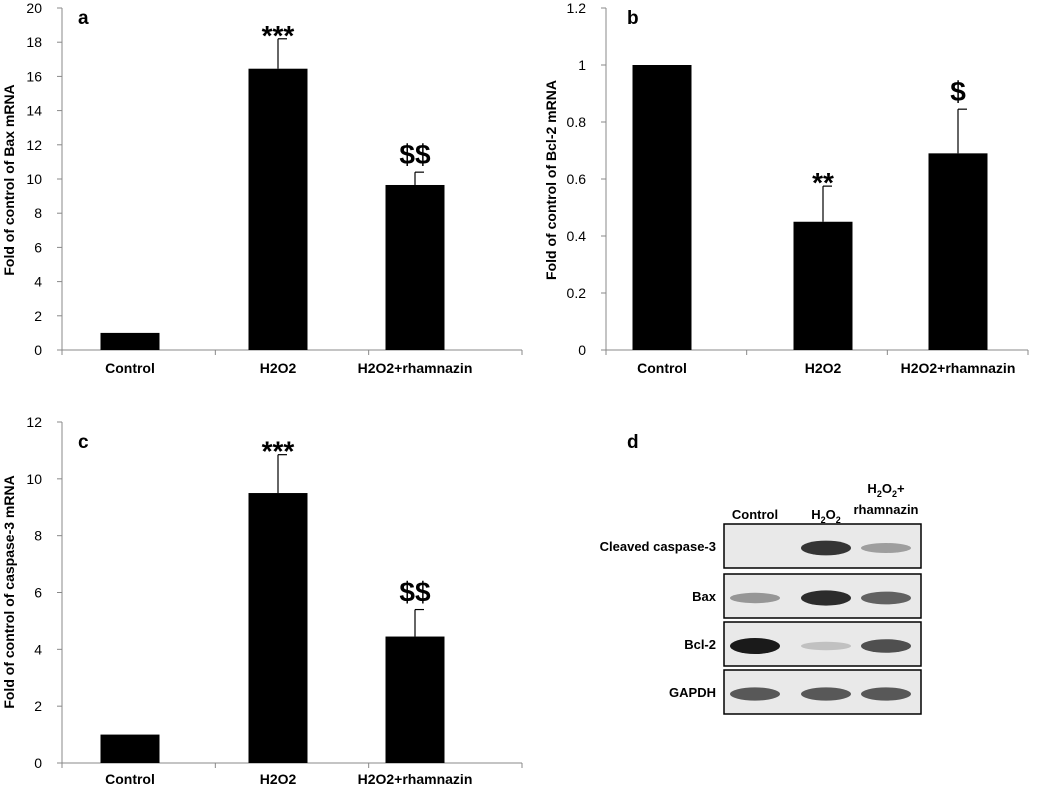  What do you see at coordinates (83, 442) in the screenshot?
I see `panel-label-c: c` at bounding box center [83, 442].